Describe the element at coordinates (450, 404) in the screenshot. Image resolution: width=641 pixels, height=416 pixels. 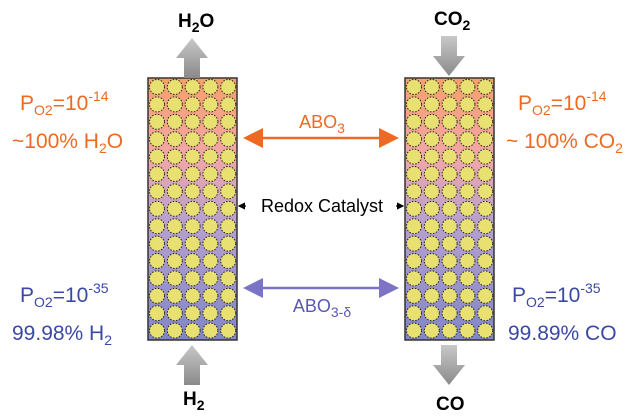
I see `output-label: CO` at that location.